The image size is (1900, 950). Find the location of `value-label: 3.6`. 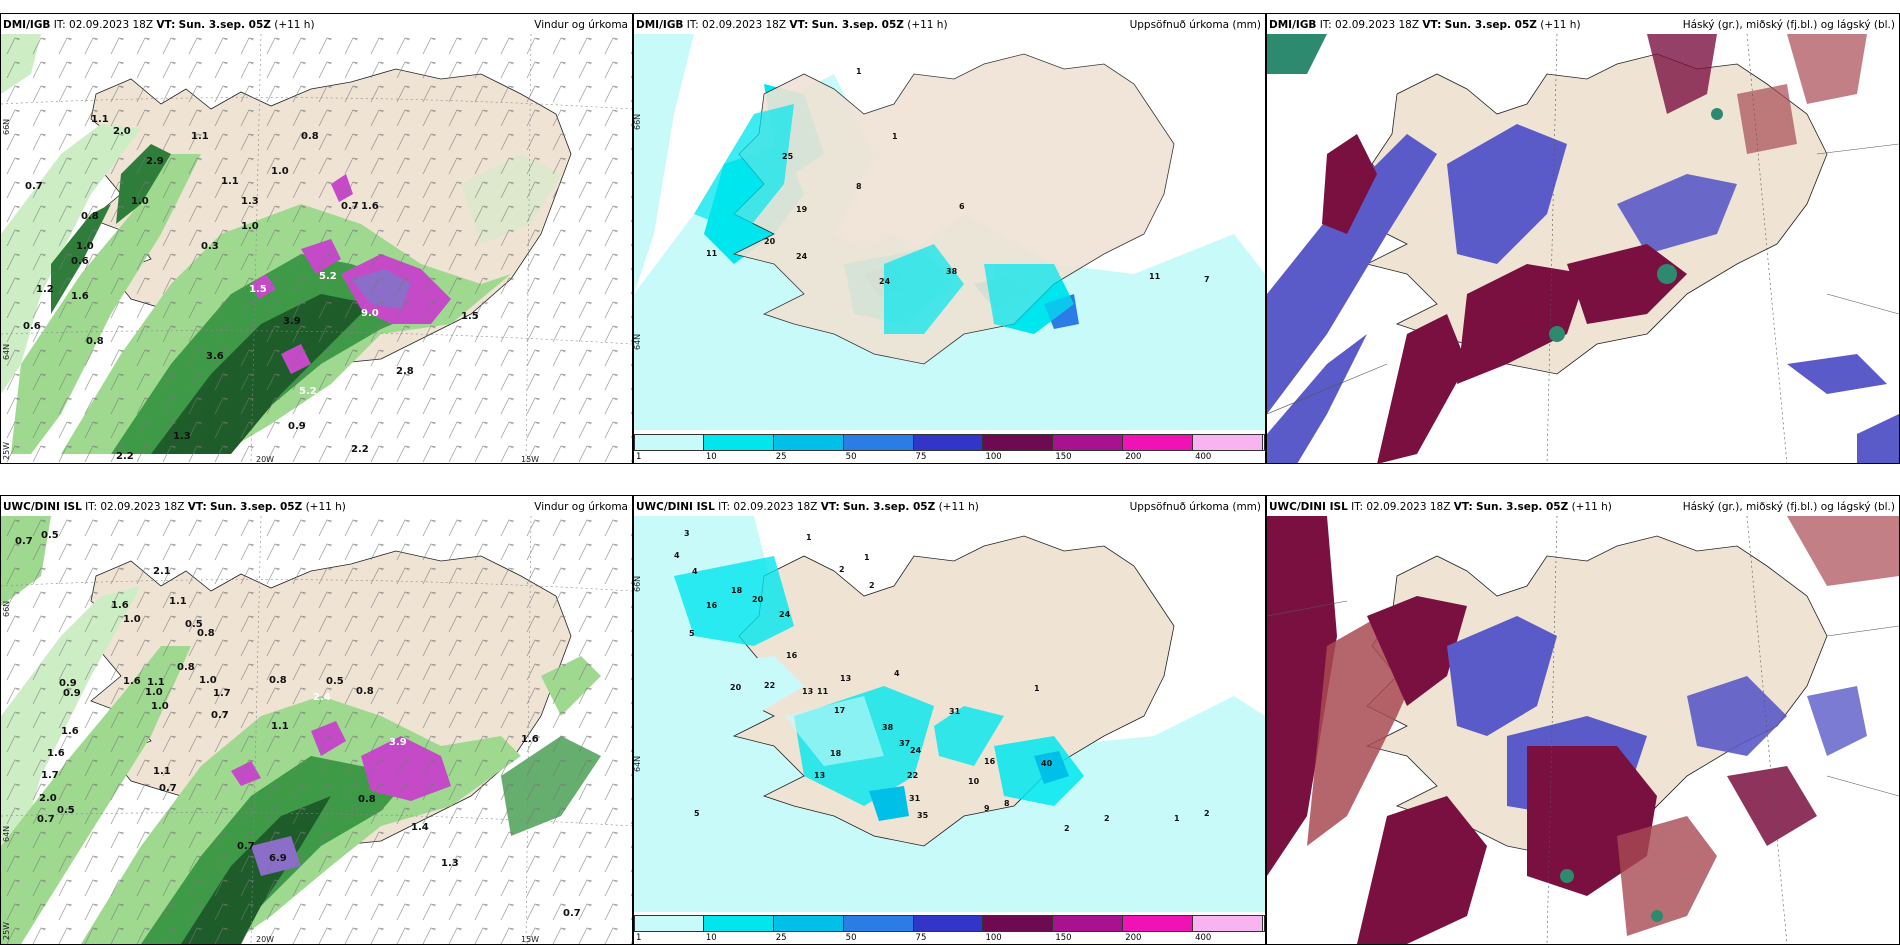

value-label: 3.6 is located at coordinates (215, 356).